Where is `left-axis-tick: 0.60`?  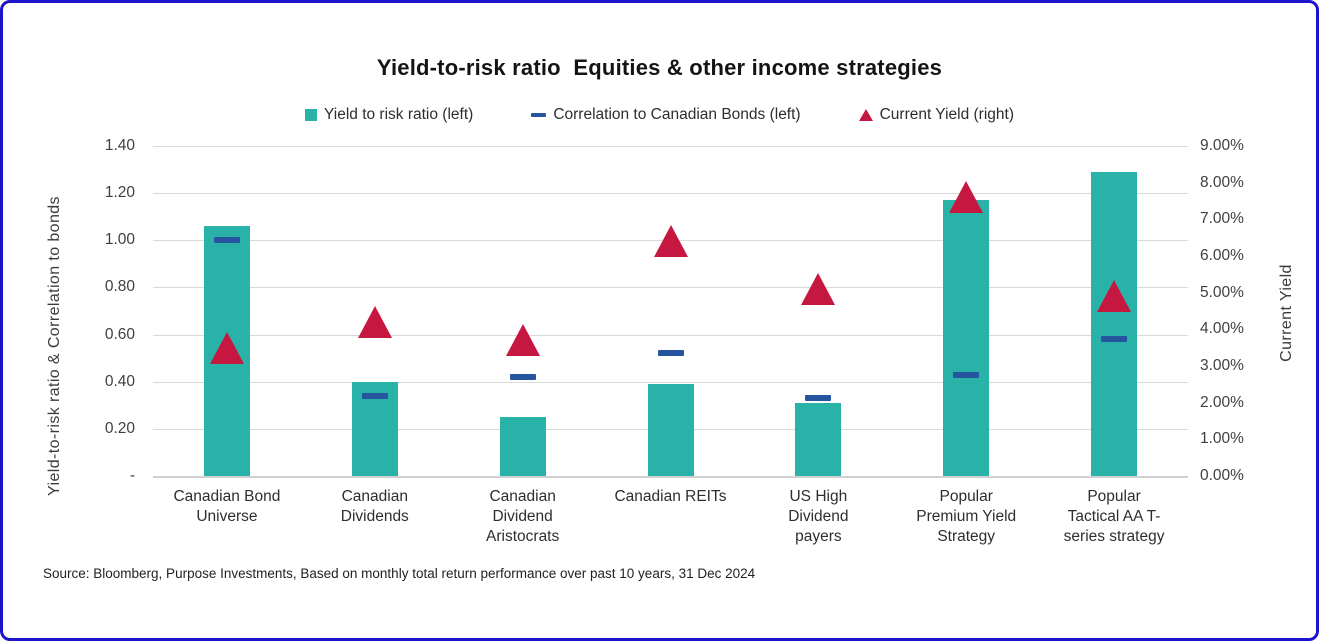
left-axis-tick: 0.60 is located at coordinates (119, 334).